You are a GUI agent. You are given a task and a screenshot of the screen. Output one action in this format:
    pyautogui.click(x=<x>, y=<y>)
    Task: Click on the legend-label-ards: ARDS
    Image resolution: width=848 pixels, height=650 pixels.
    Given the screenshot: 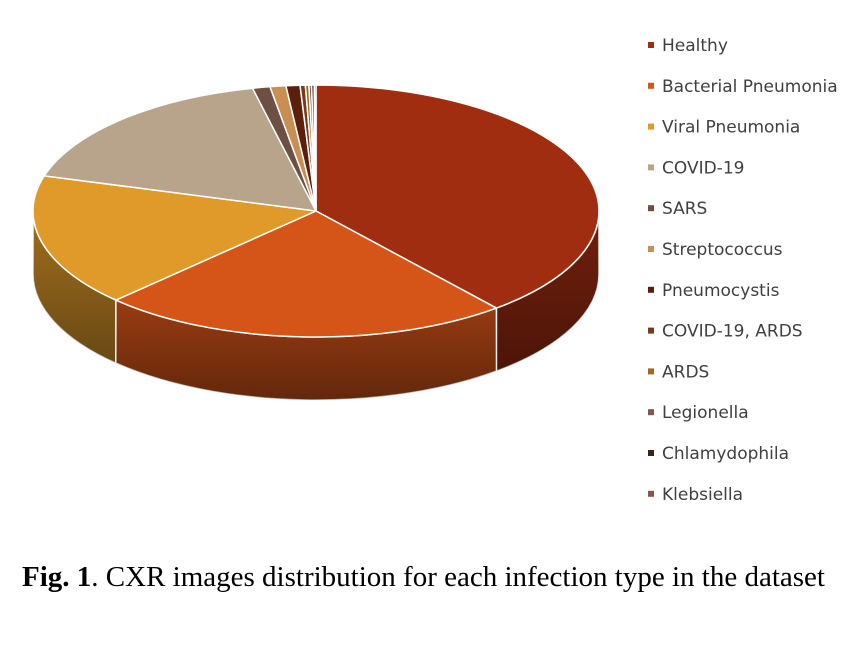 What is the action you would take?
    pyautogui.click(x=685, y=372)
    